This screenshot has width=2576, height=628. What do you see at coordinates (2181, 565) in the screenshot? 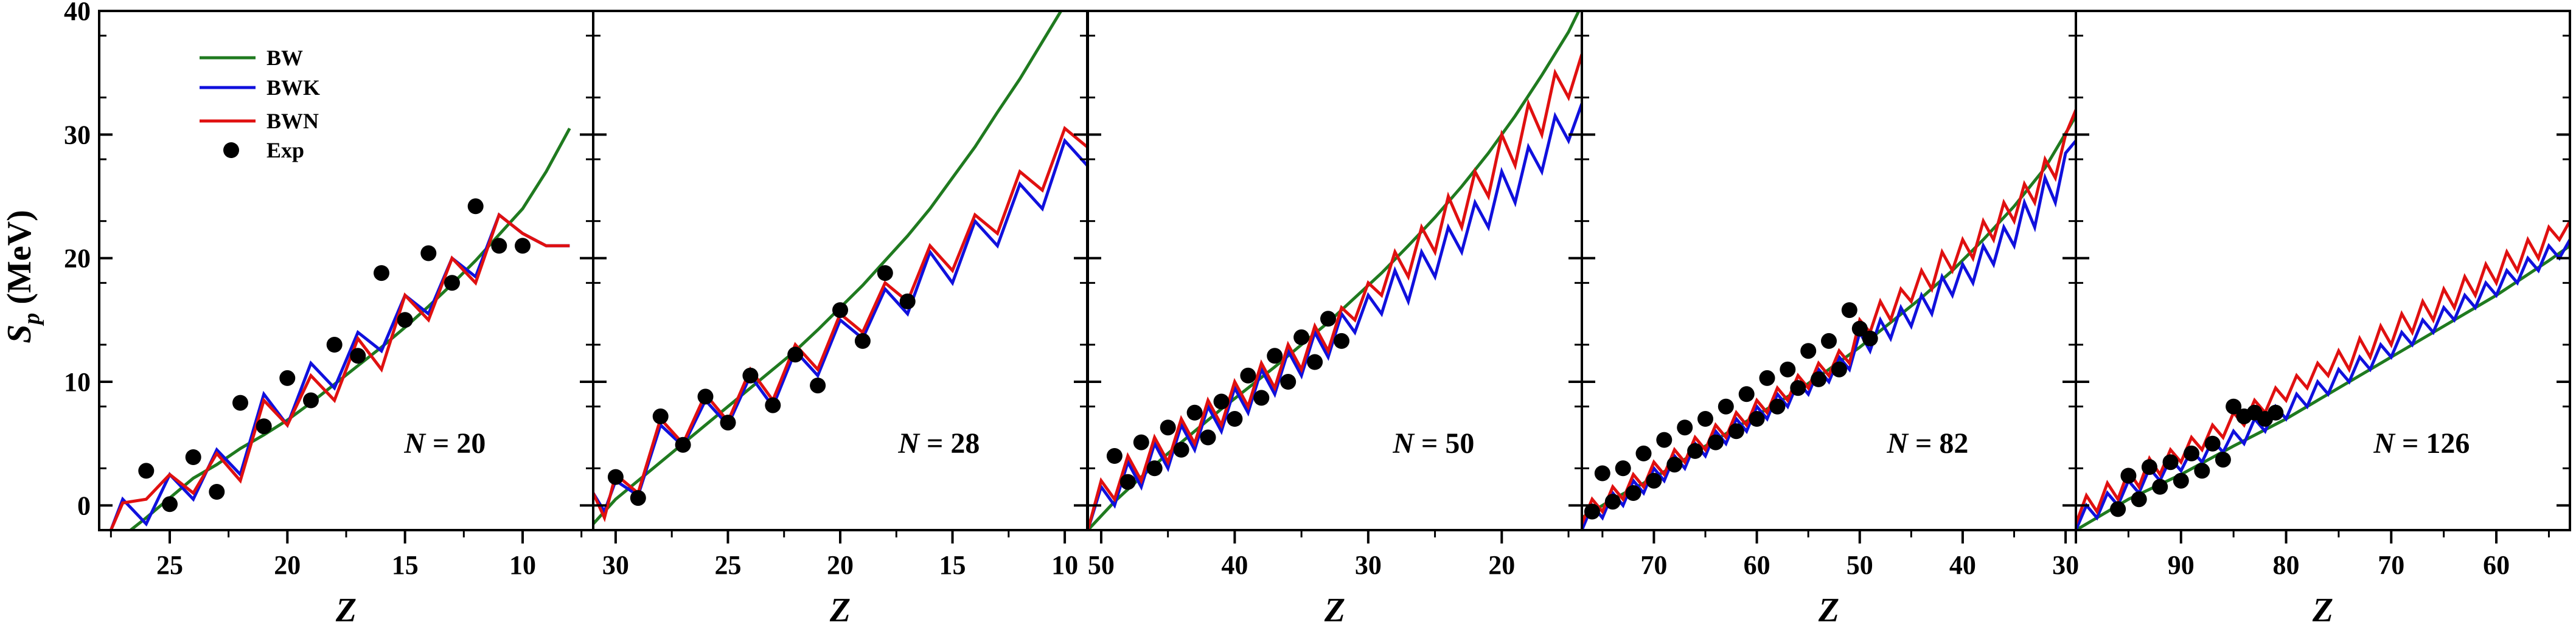
I see `x-tick-label: 90` at bounding box center [2181, 565].